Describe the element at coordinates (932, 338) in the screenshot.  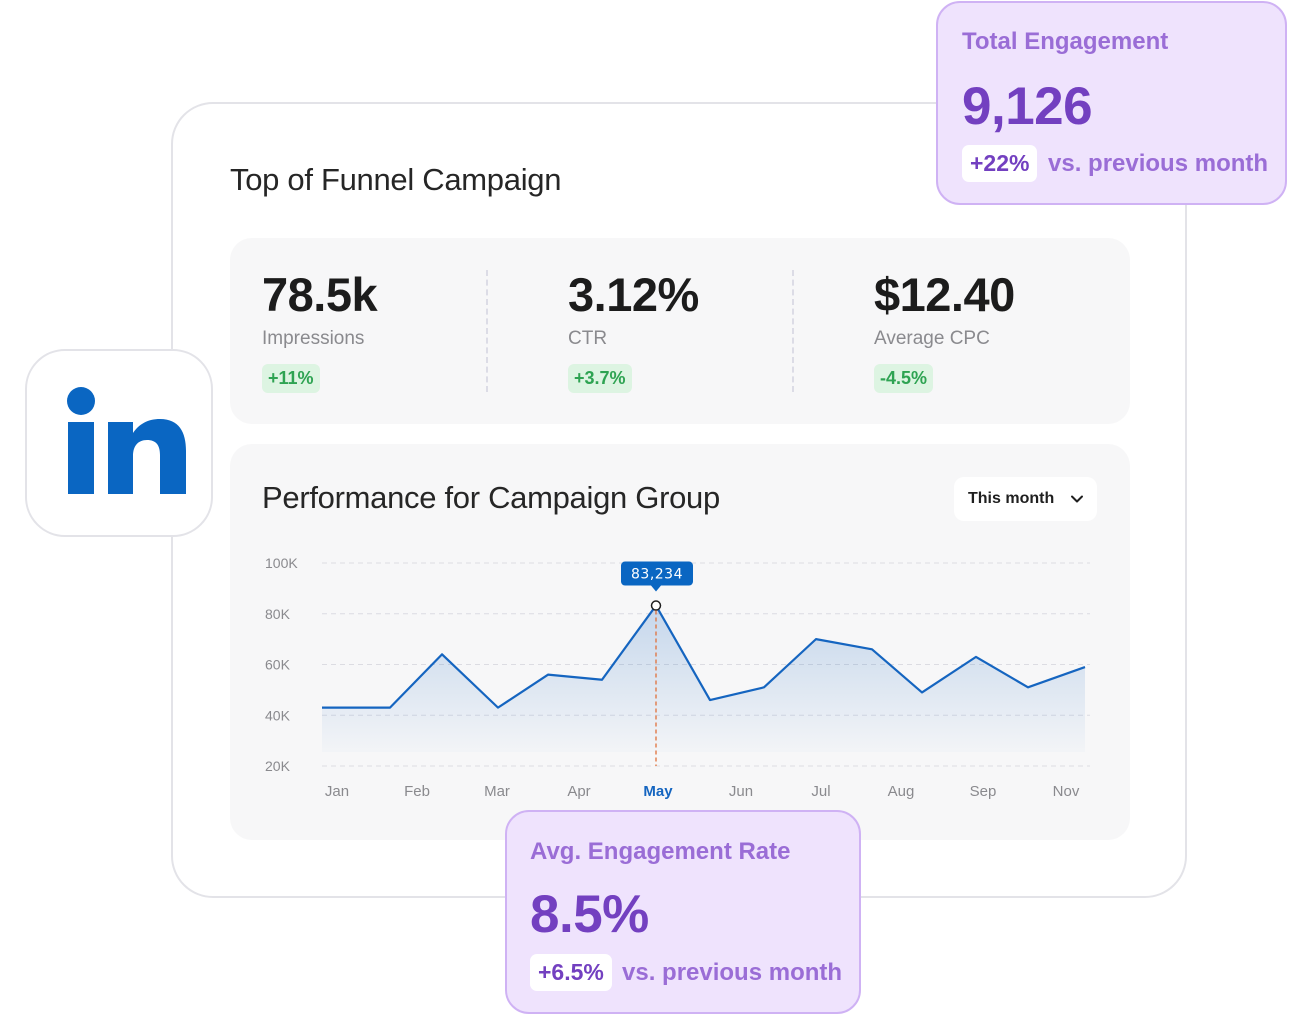
I see `metric-label: Average CPC` at that location.